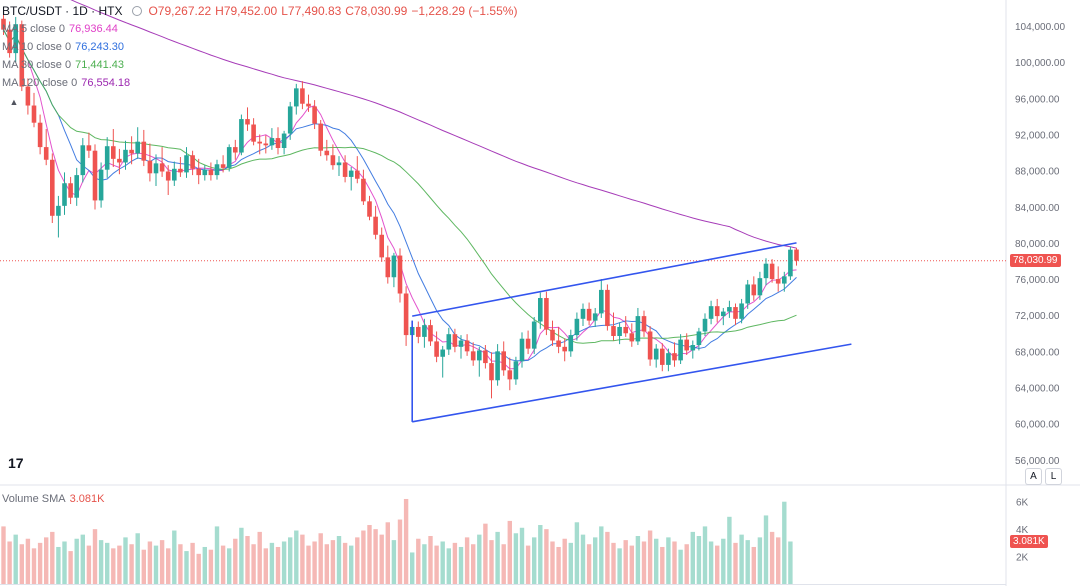 Image resolution: width=1080 pixels, height=586 pixels. I want to click on indicator-value: 76,554.18, so click(106, 83).